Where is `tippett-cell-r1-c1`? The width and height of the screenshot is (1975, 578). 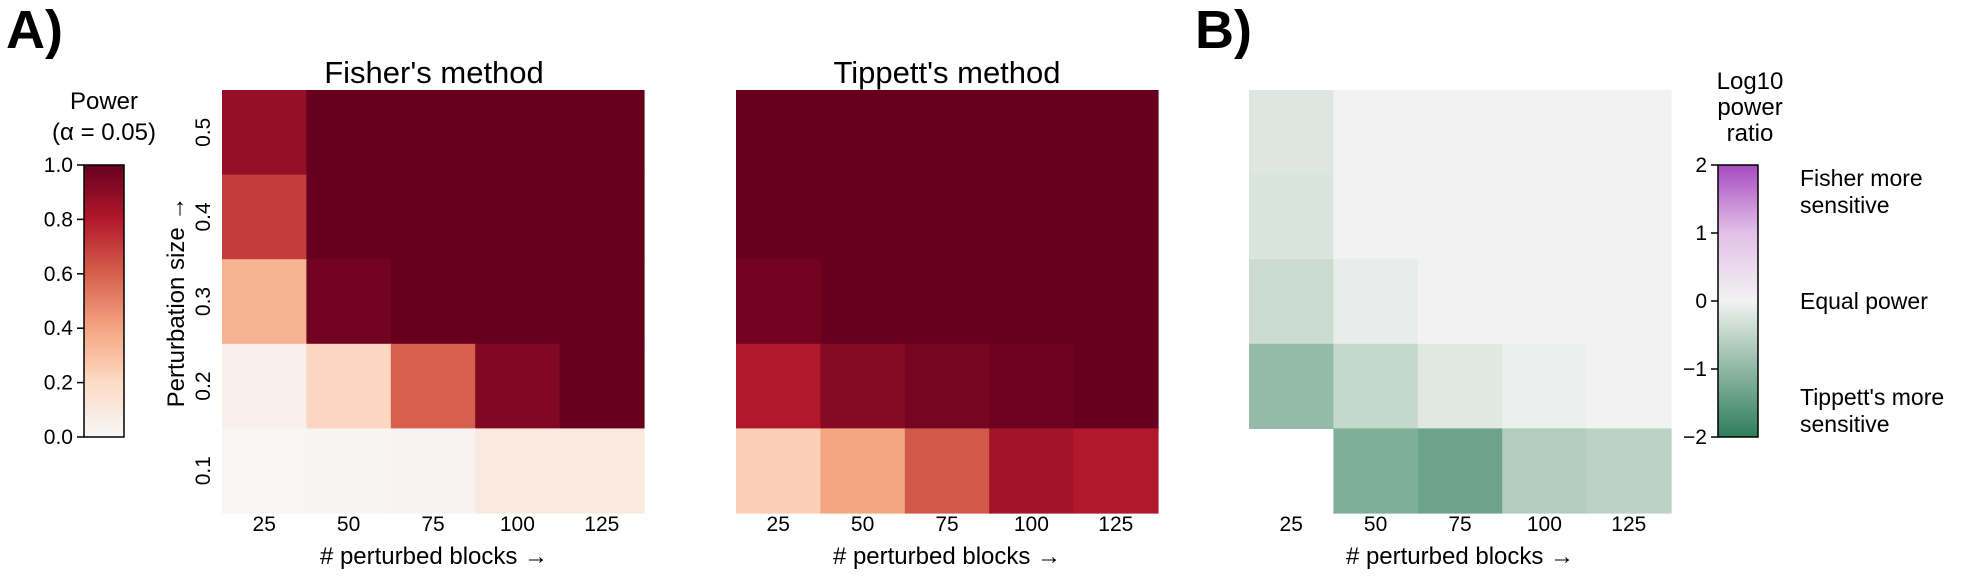
tippett-cell-r1-c1 is located at coordinates (863, 217).